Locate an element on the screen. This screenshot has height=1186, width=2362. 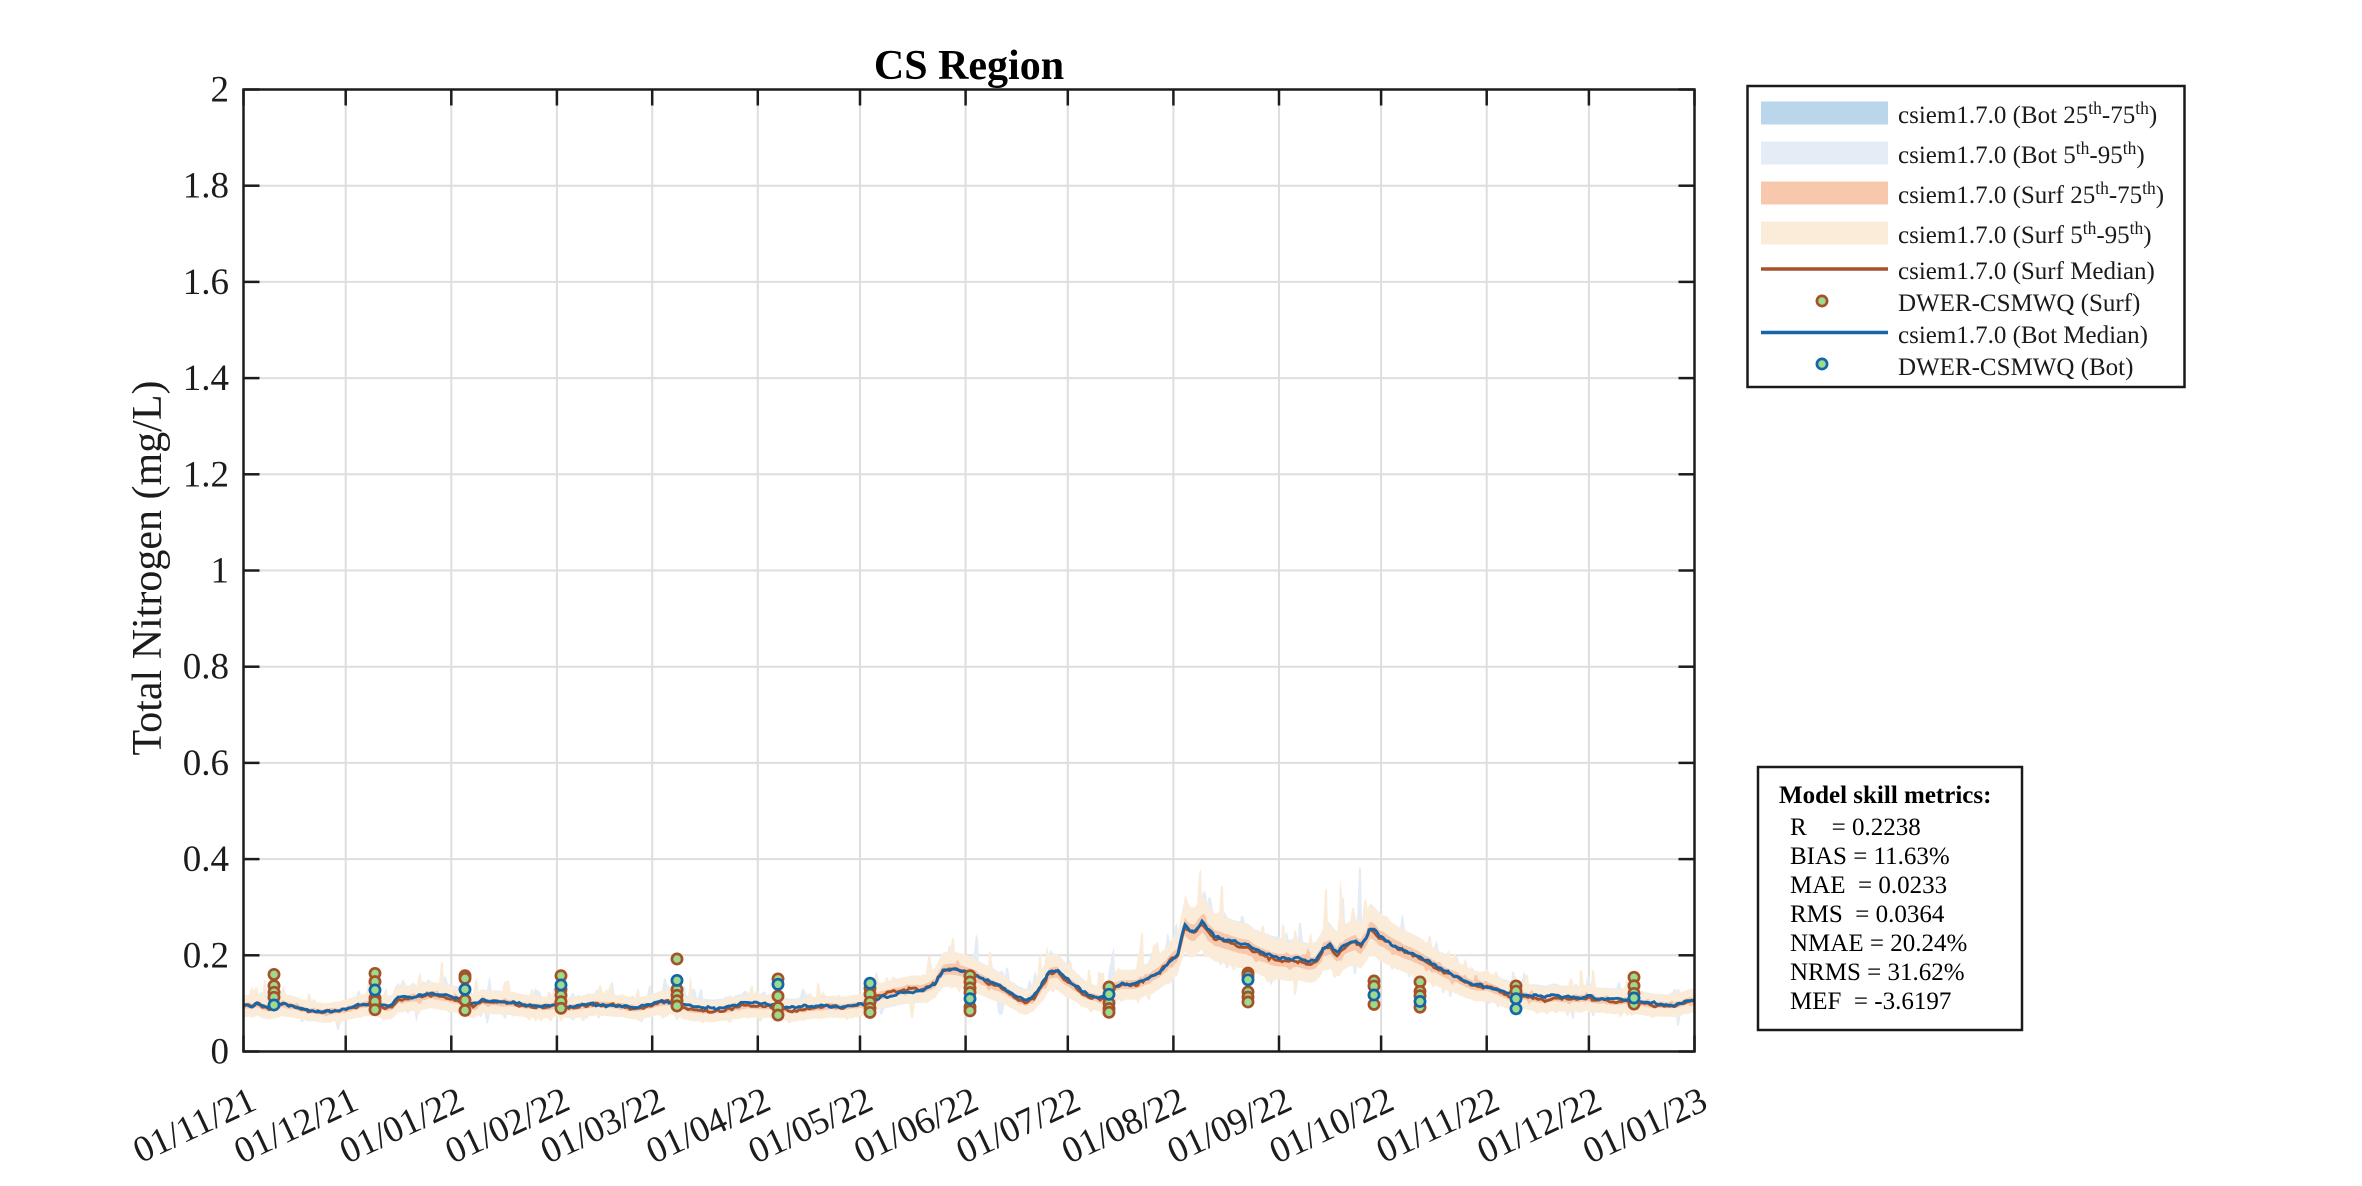
svg-text: Model skill metrics: is located at coordinates (1885, 795).